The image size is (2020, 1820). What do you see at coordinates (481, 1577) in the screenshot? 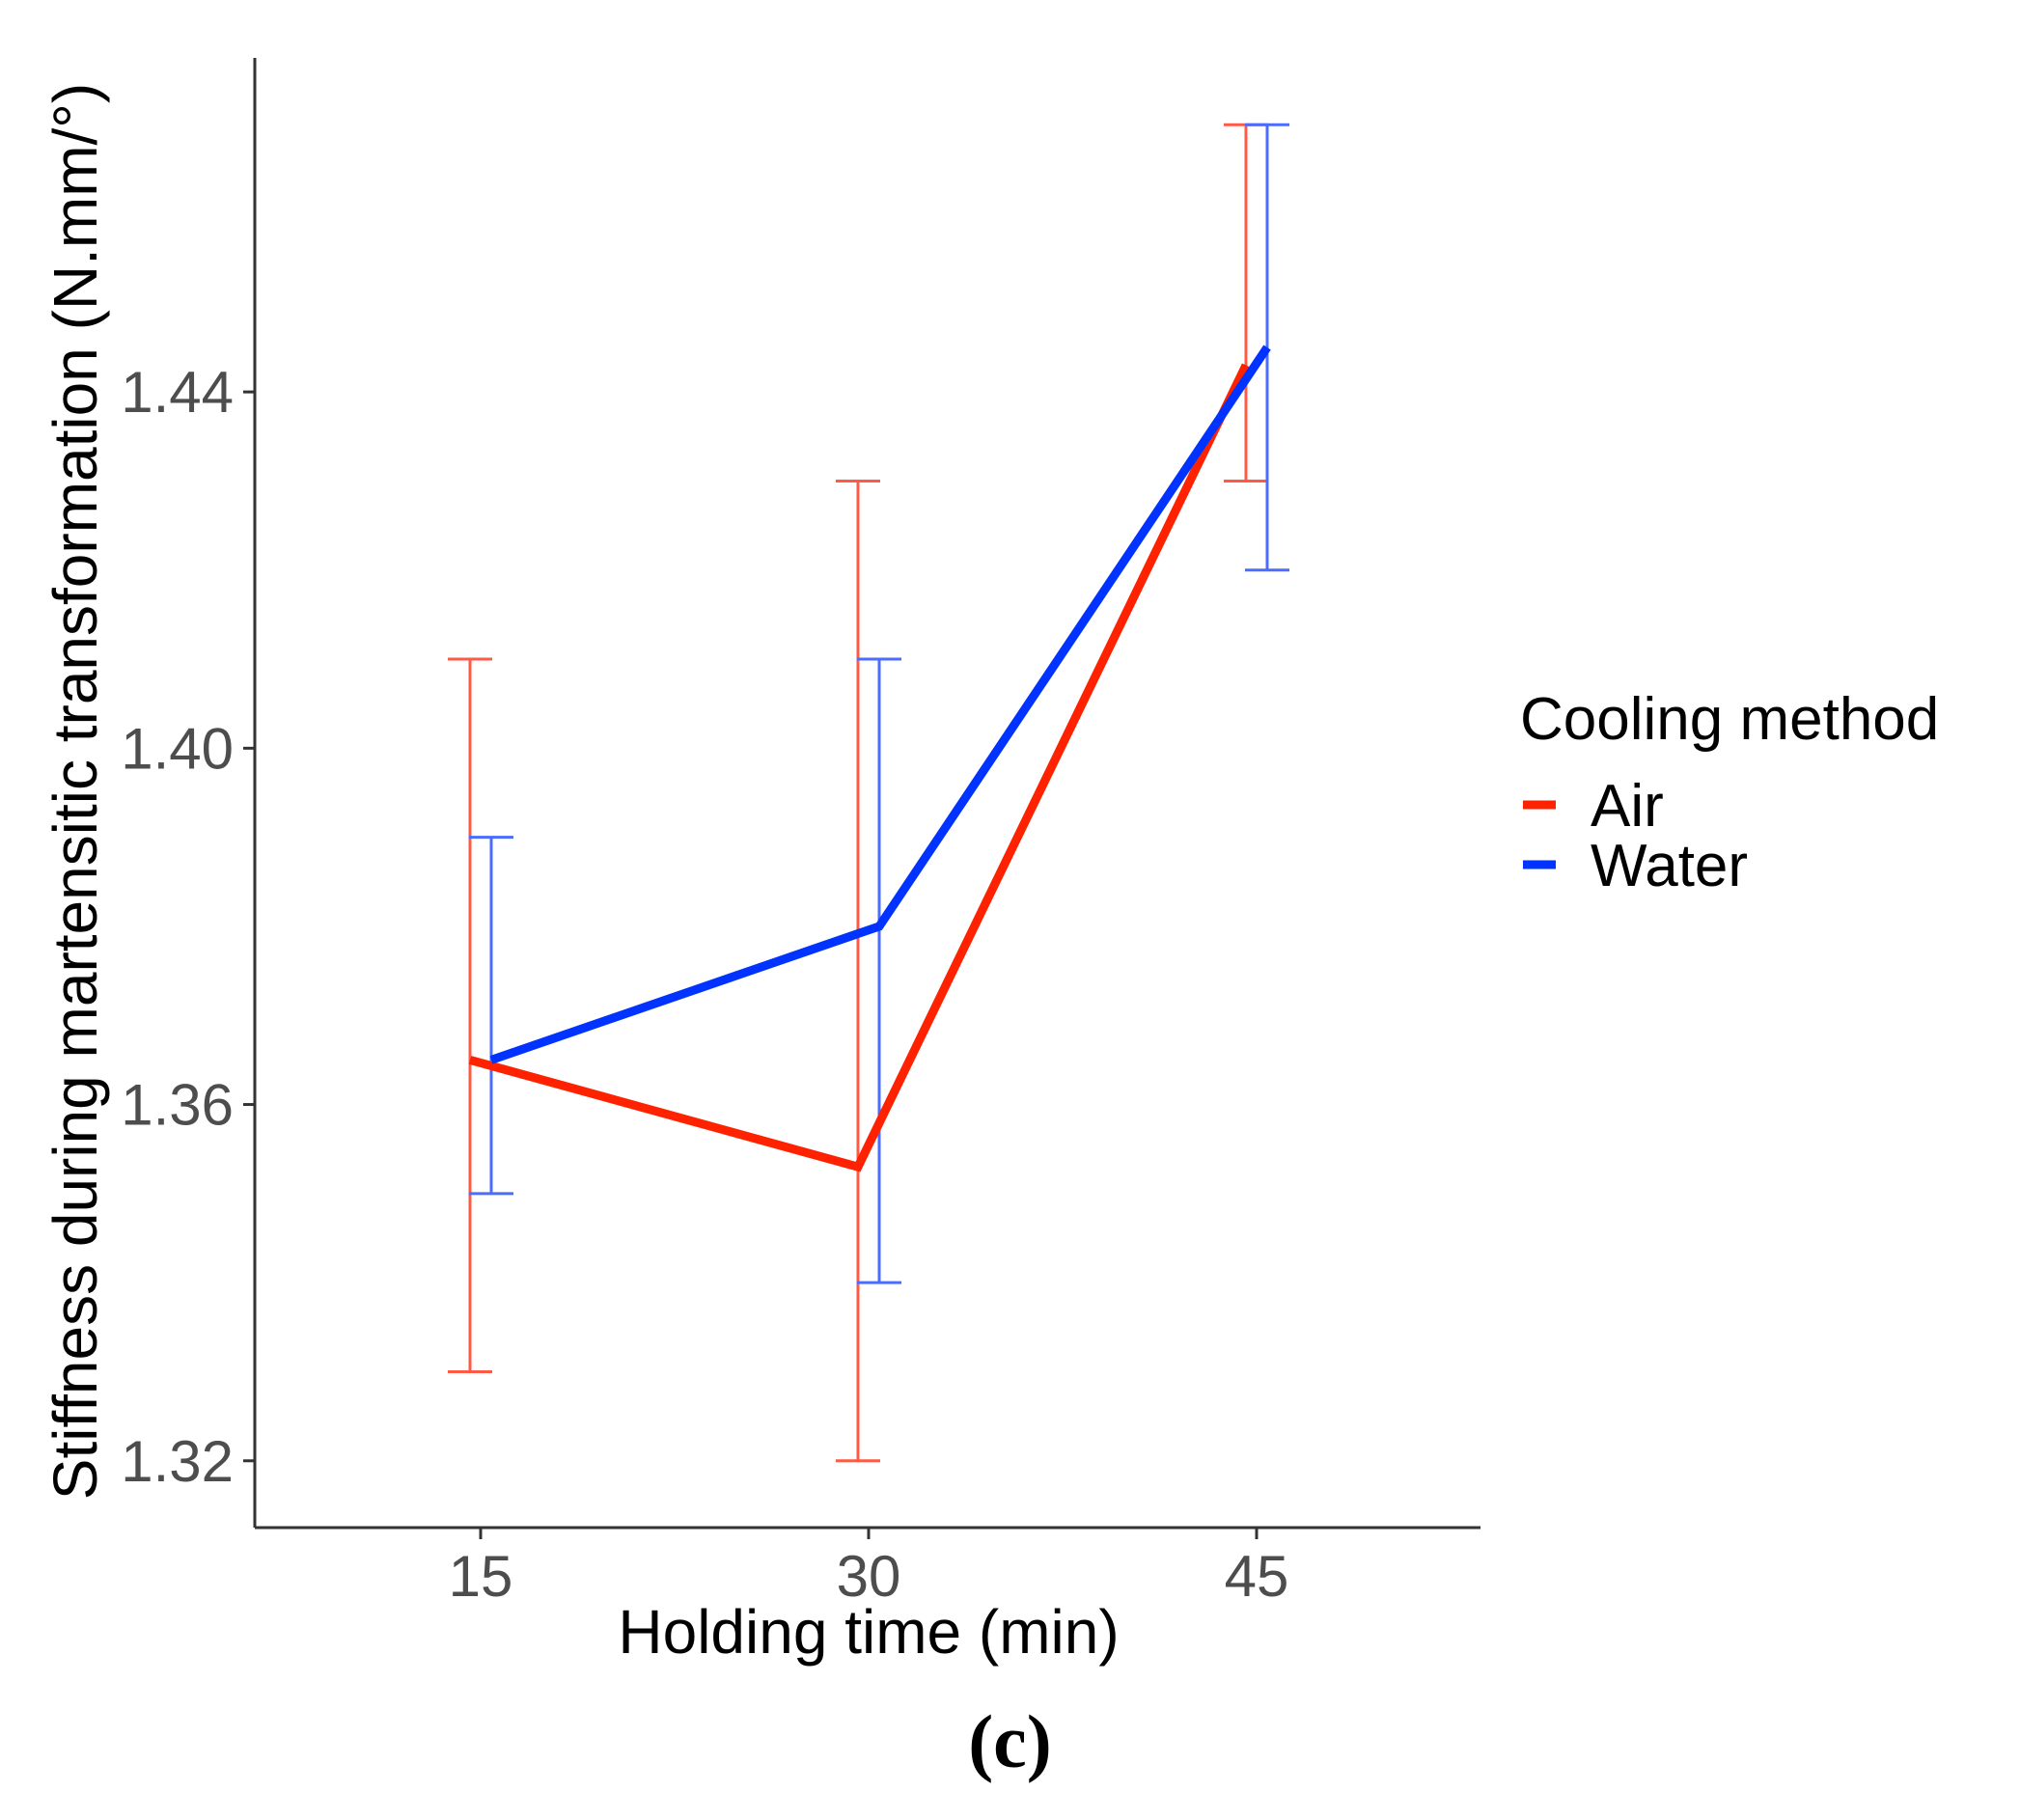
I see `x-tick-label: 15` at bounding box center [481, 1577].